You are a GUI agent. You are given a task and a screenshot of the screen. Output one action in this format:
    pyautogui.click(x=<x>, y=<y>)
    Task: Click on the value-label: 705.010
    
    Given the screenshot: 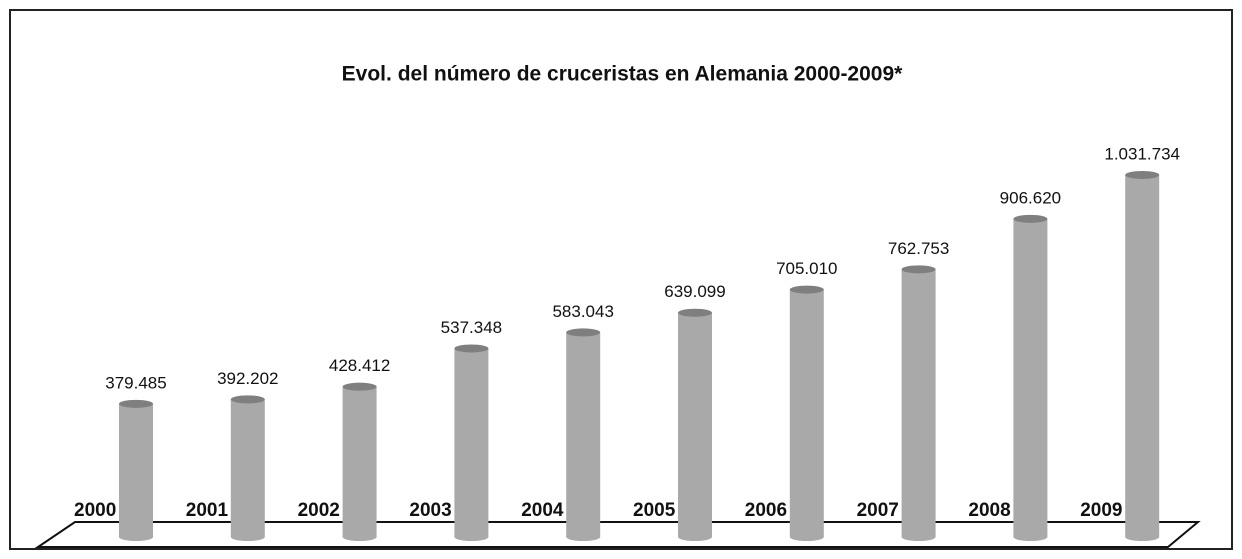 What is the action you would take?
    pyautogui.click(x=806, y=268)
    